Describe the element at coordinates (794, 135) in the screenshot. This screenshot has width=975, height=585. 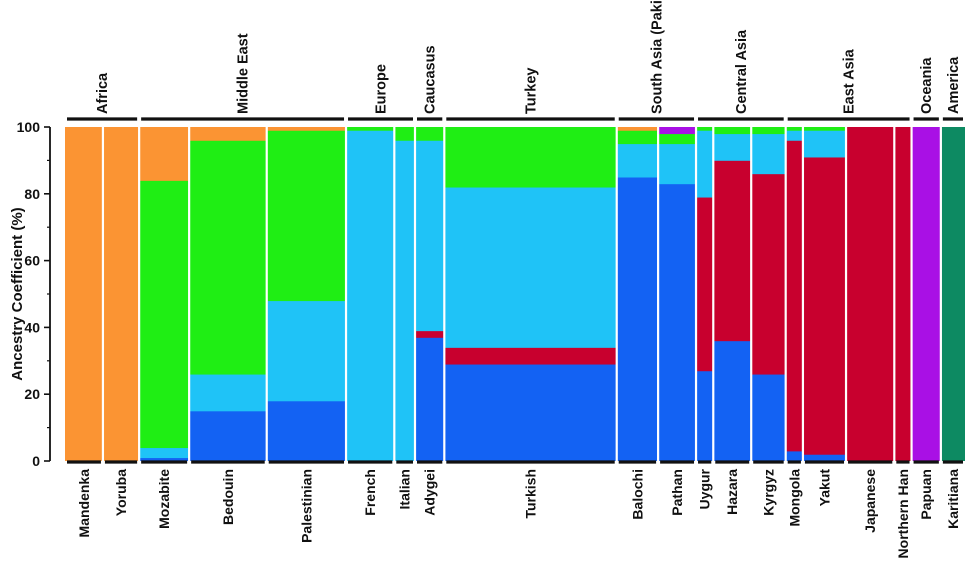
I see `bar-segment-mongola-european` at that location.